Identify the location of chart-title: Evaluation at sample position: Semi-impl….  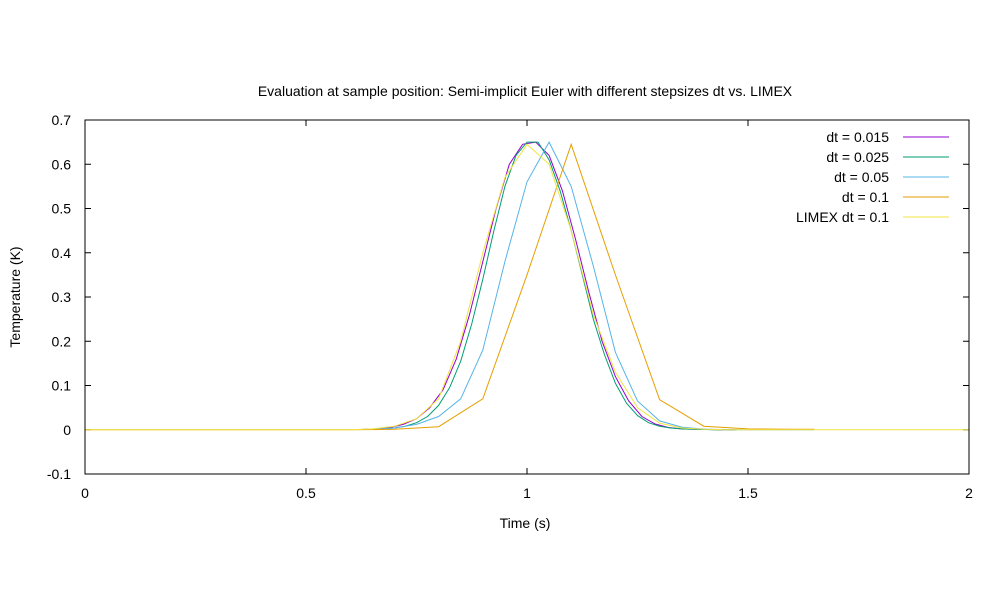
(525, 91).